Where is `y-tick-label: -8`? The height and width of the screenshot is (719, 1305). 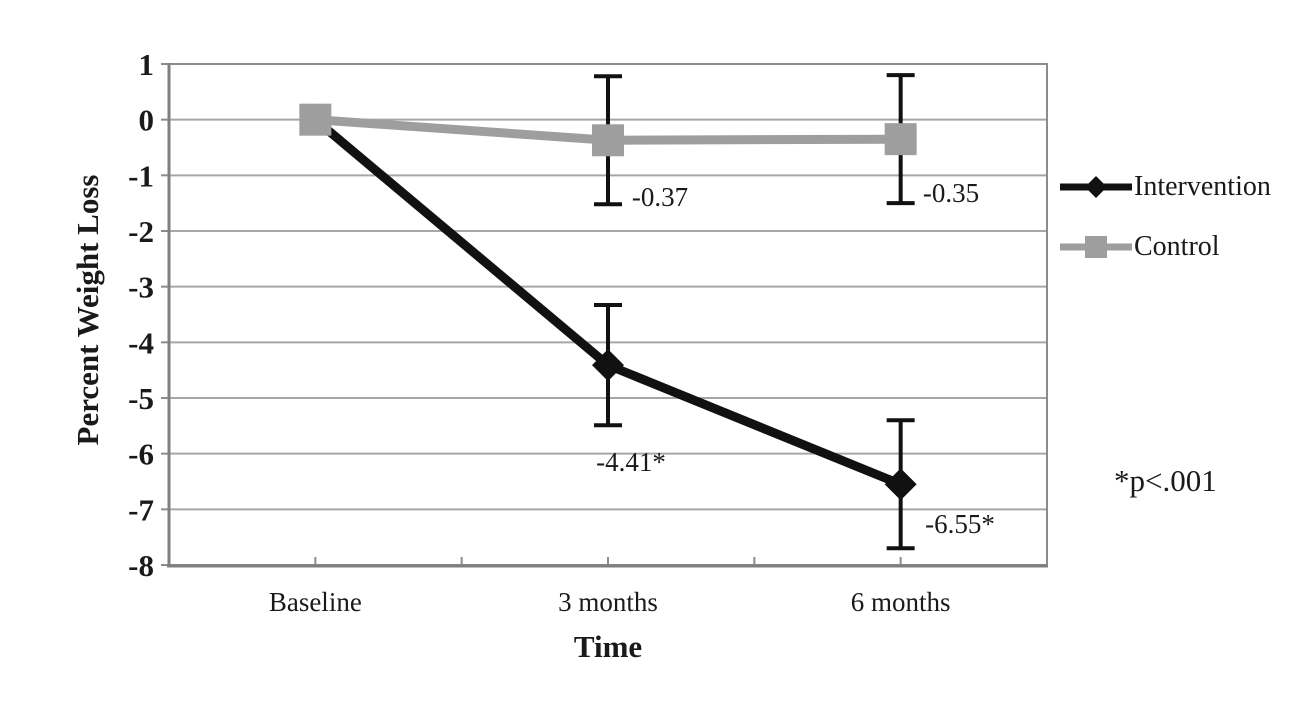 y-tick-label: -8 is located at coordinates (141, 565).